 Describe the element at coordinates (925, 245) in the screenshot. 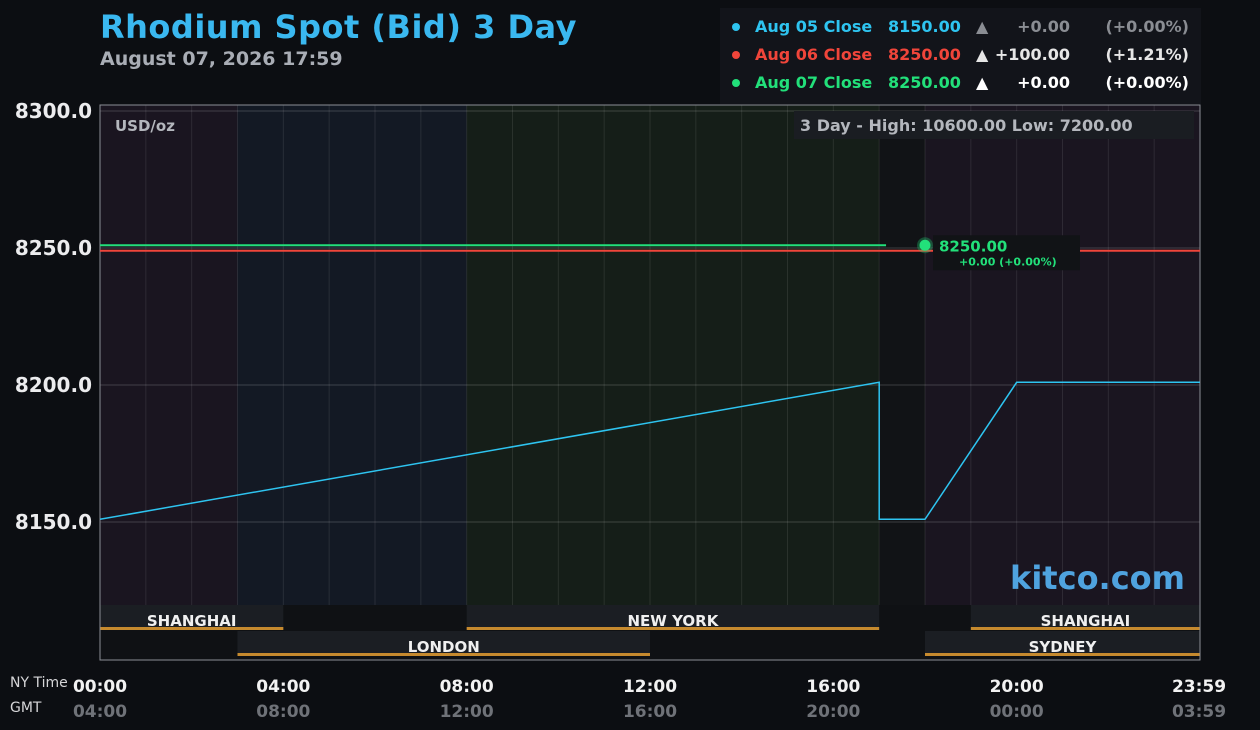

I see `current-point` at that location.